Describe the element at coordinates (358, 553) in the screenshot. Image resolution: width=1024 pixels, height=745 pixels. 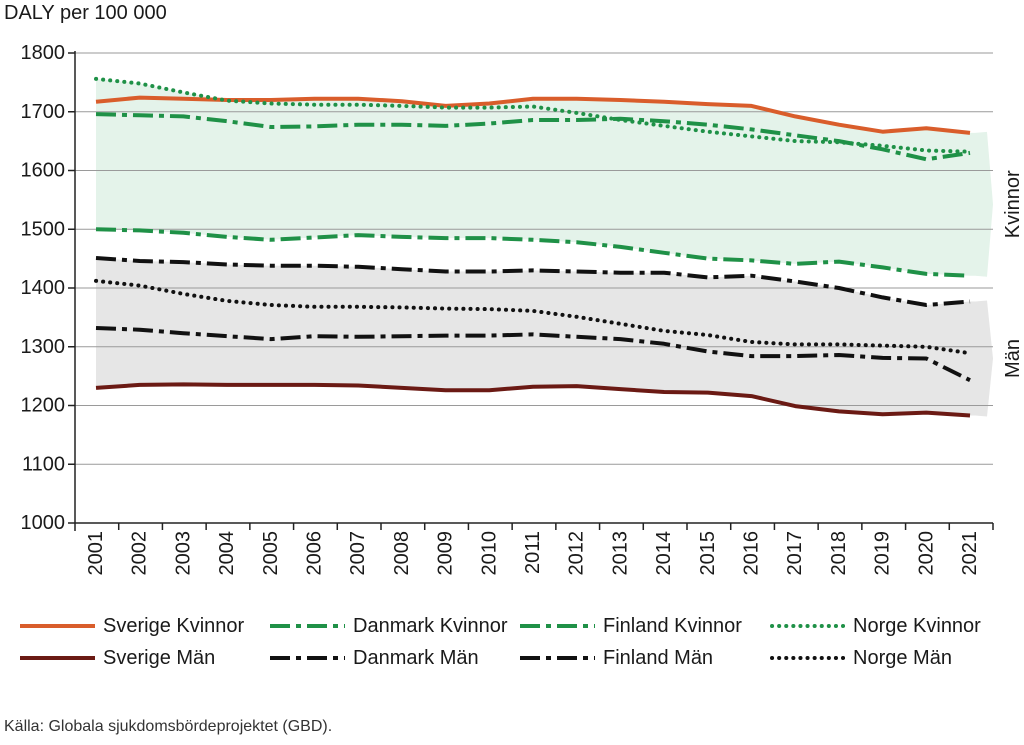
I see `x-tick-label: 2007` at that location.